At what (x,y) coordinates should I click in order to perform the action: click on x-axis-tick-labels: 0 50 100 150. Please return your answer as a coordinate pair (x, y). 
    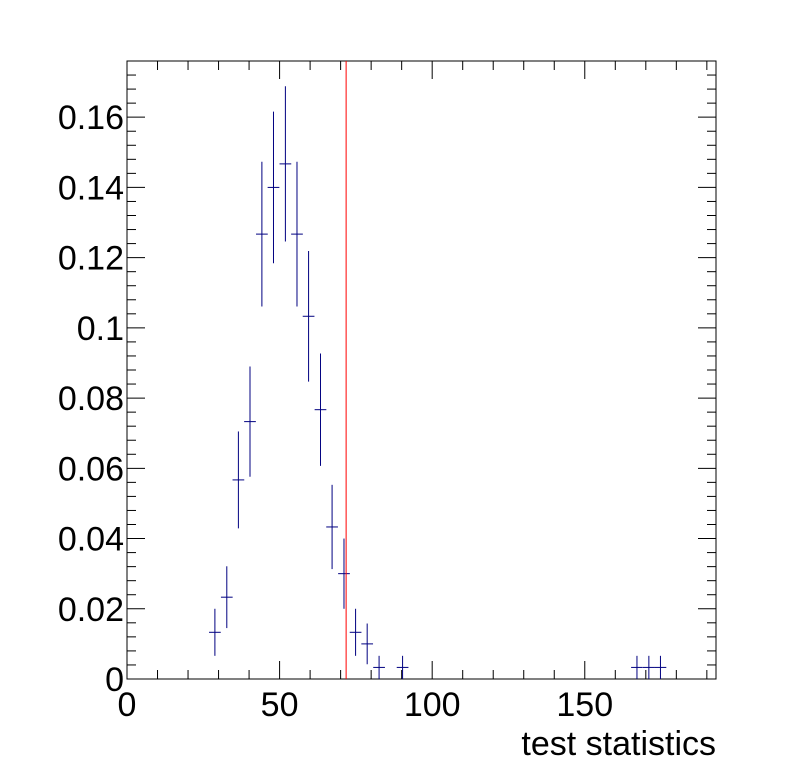
    Looking at the image, I should click on (366, 705).